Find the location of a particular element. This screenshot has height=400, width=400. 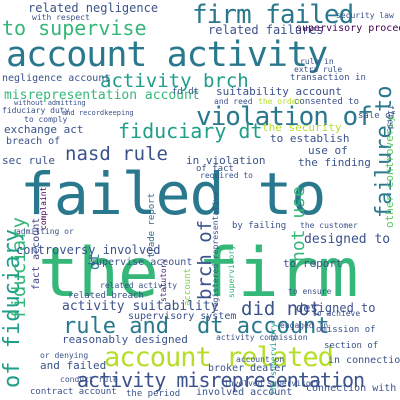

word-security-law: security law is located at coordinates (365, 15).